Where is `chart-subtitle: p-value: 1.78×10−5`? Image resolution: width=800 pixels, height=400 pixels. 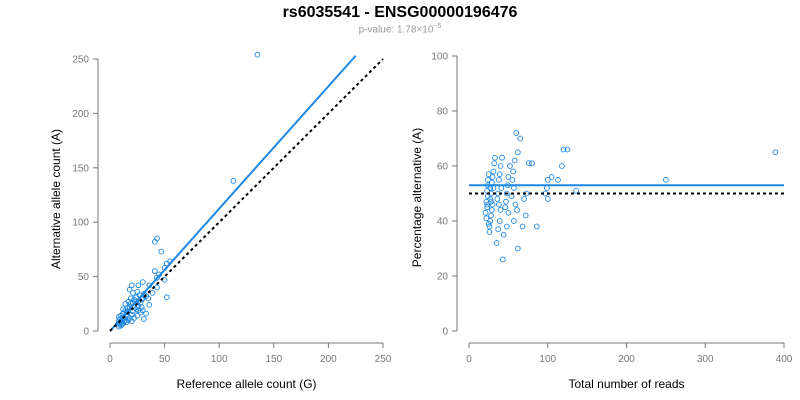
chart-subtitle: p-value: 1.78×10−5 is located at coordinates (400, 29).